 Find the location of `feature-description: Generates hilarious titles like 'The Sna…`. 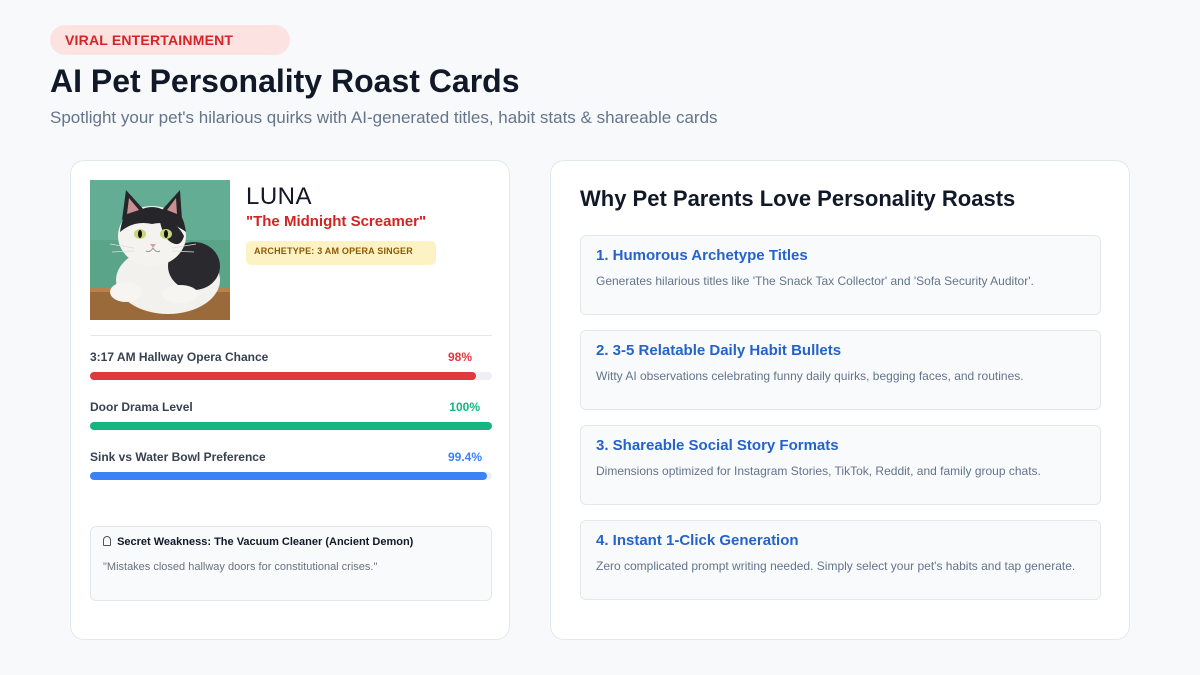

feature-description: Generates hilarious titles like 'The Sna… is located at coordinates (815, 281).